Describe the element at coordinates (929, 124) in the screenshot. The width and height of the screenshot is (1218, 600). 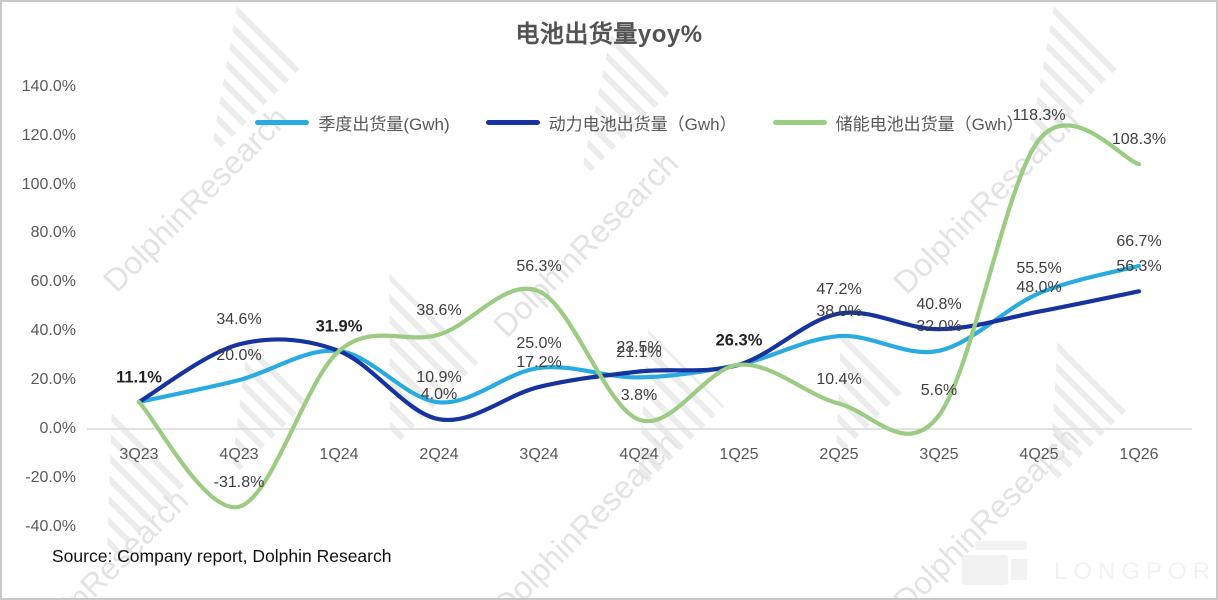
I see `legend-label: 储能电池出货量（Gwh）` at that location.